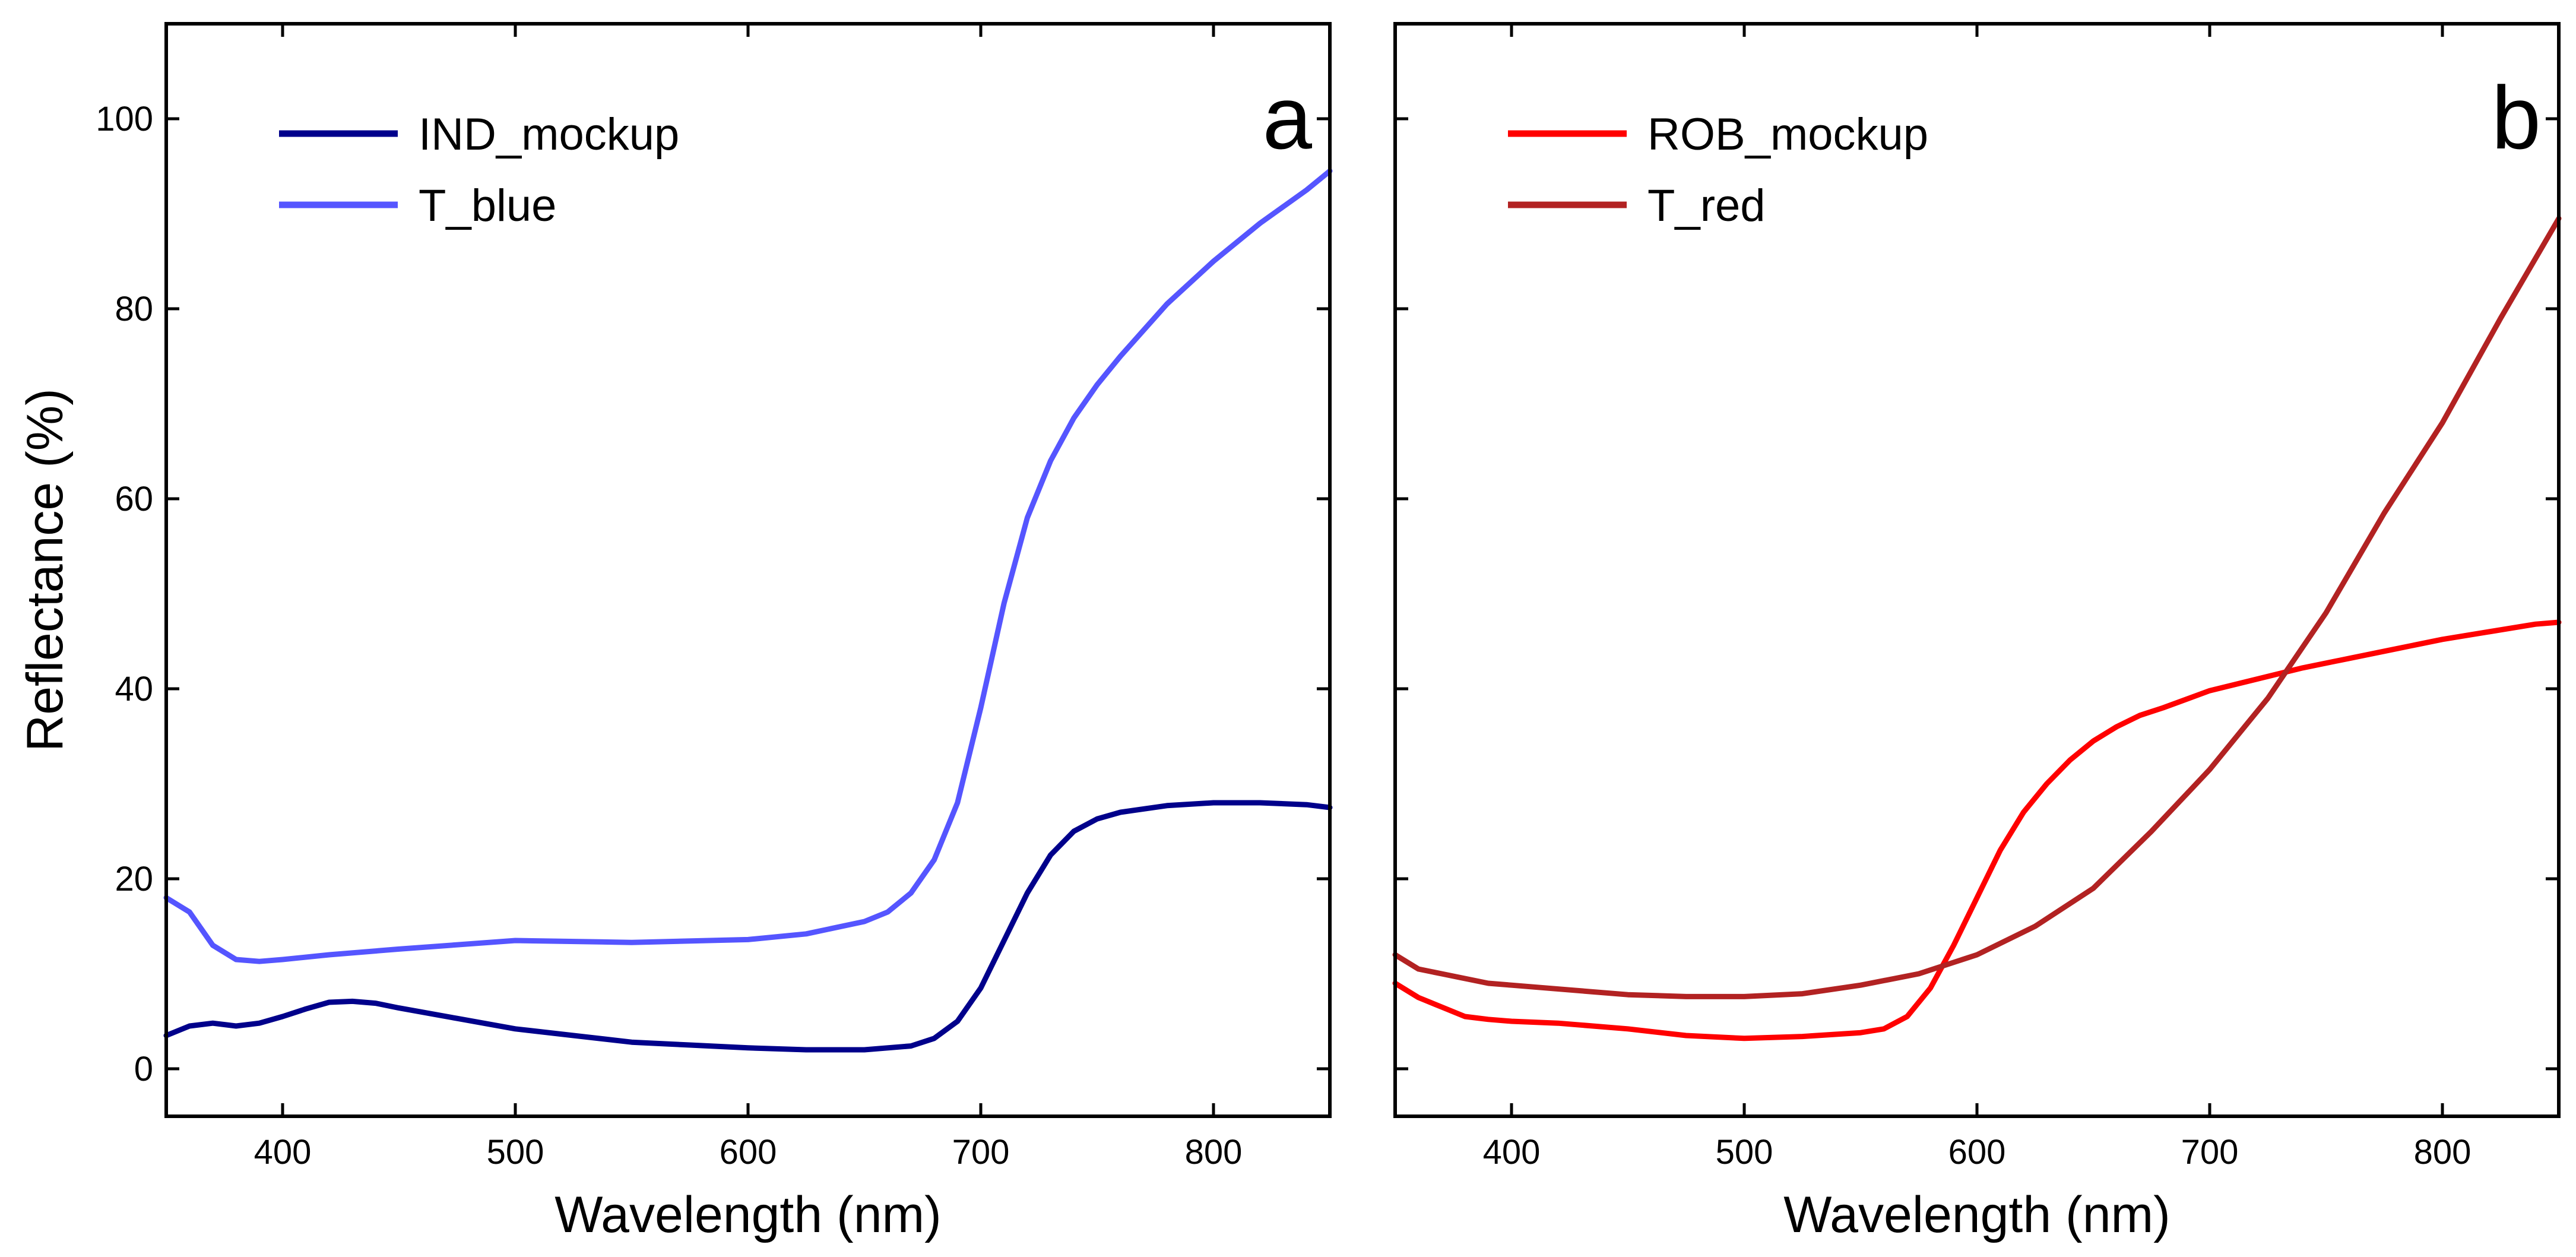 The height and width of the screenshot is (1257, 2576). What do you see at coordinates (549, 134) in the screenshot?
I see `legend-label: IND_mockup` at bounding box center [549, 134].